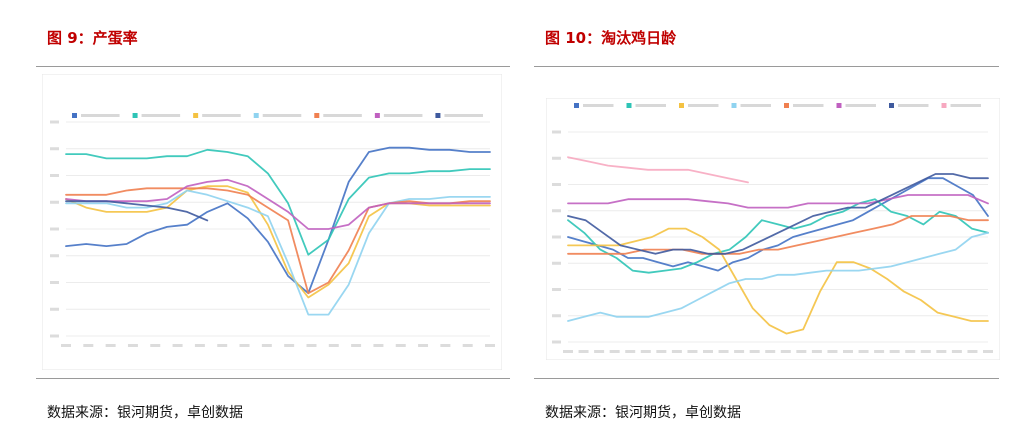  What do you see at coordinates (611, 38) in the screenshot?
I see `figure-title: 图 10：淘汰鸡日龄` at bounding box center [611, 38].